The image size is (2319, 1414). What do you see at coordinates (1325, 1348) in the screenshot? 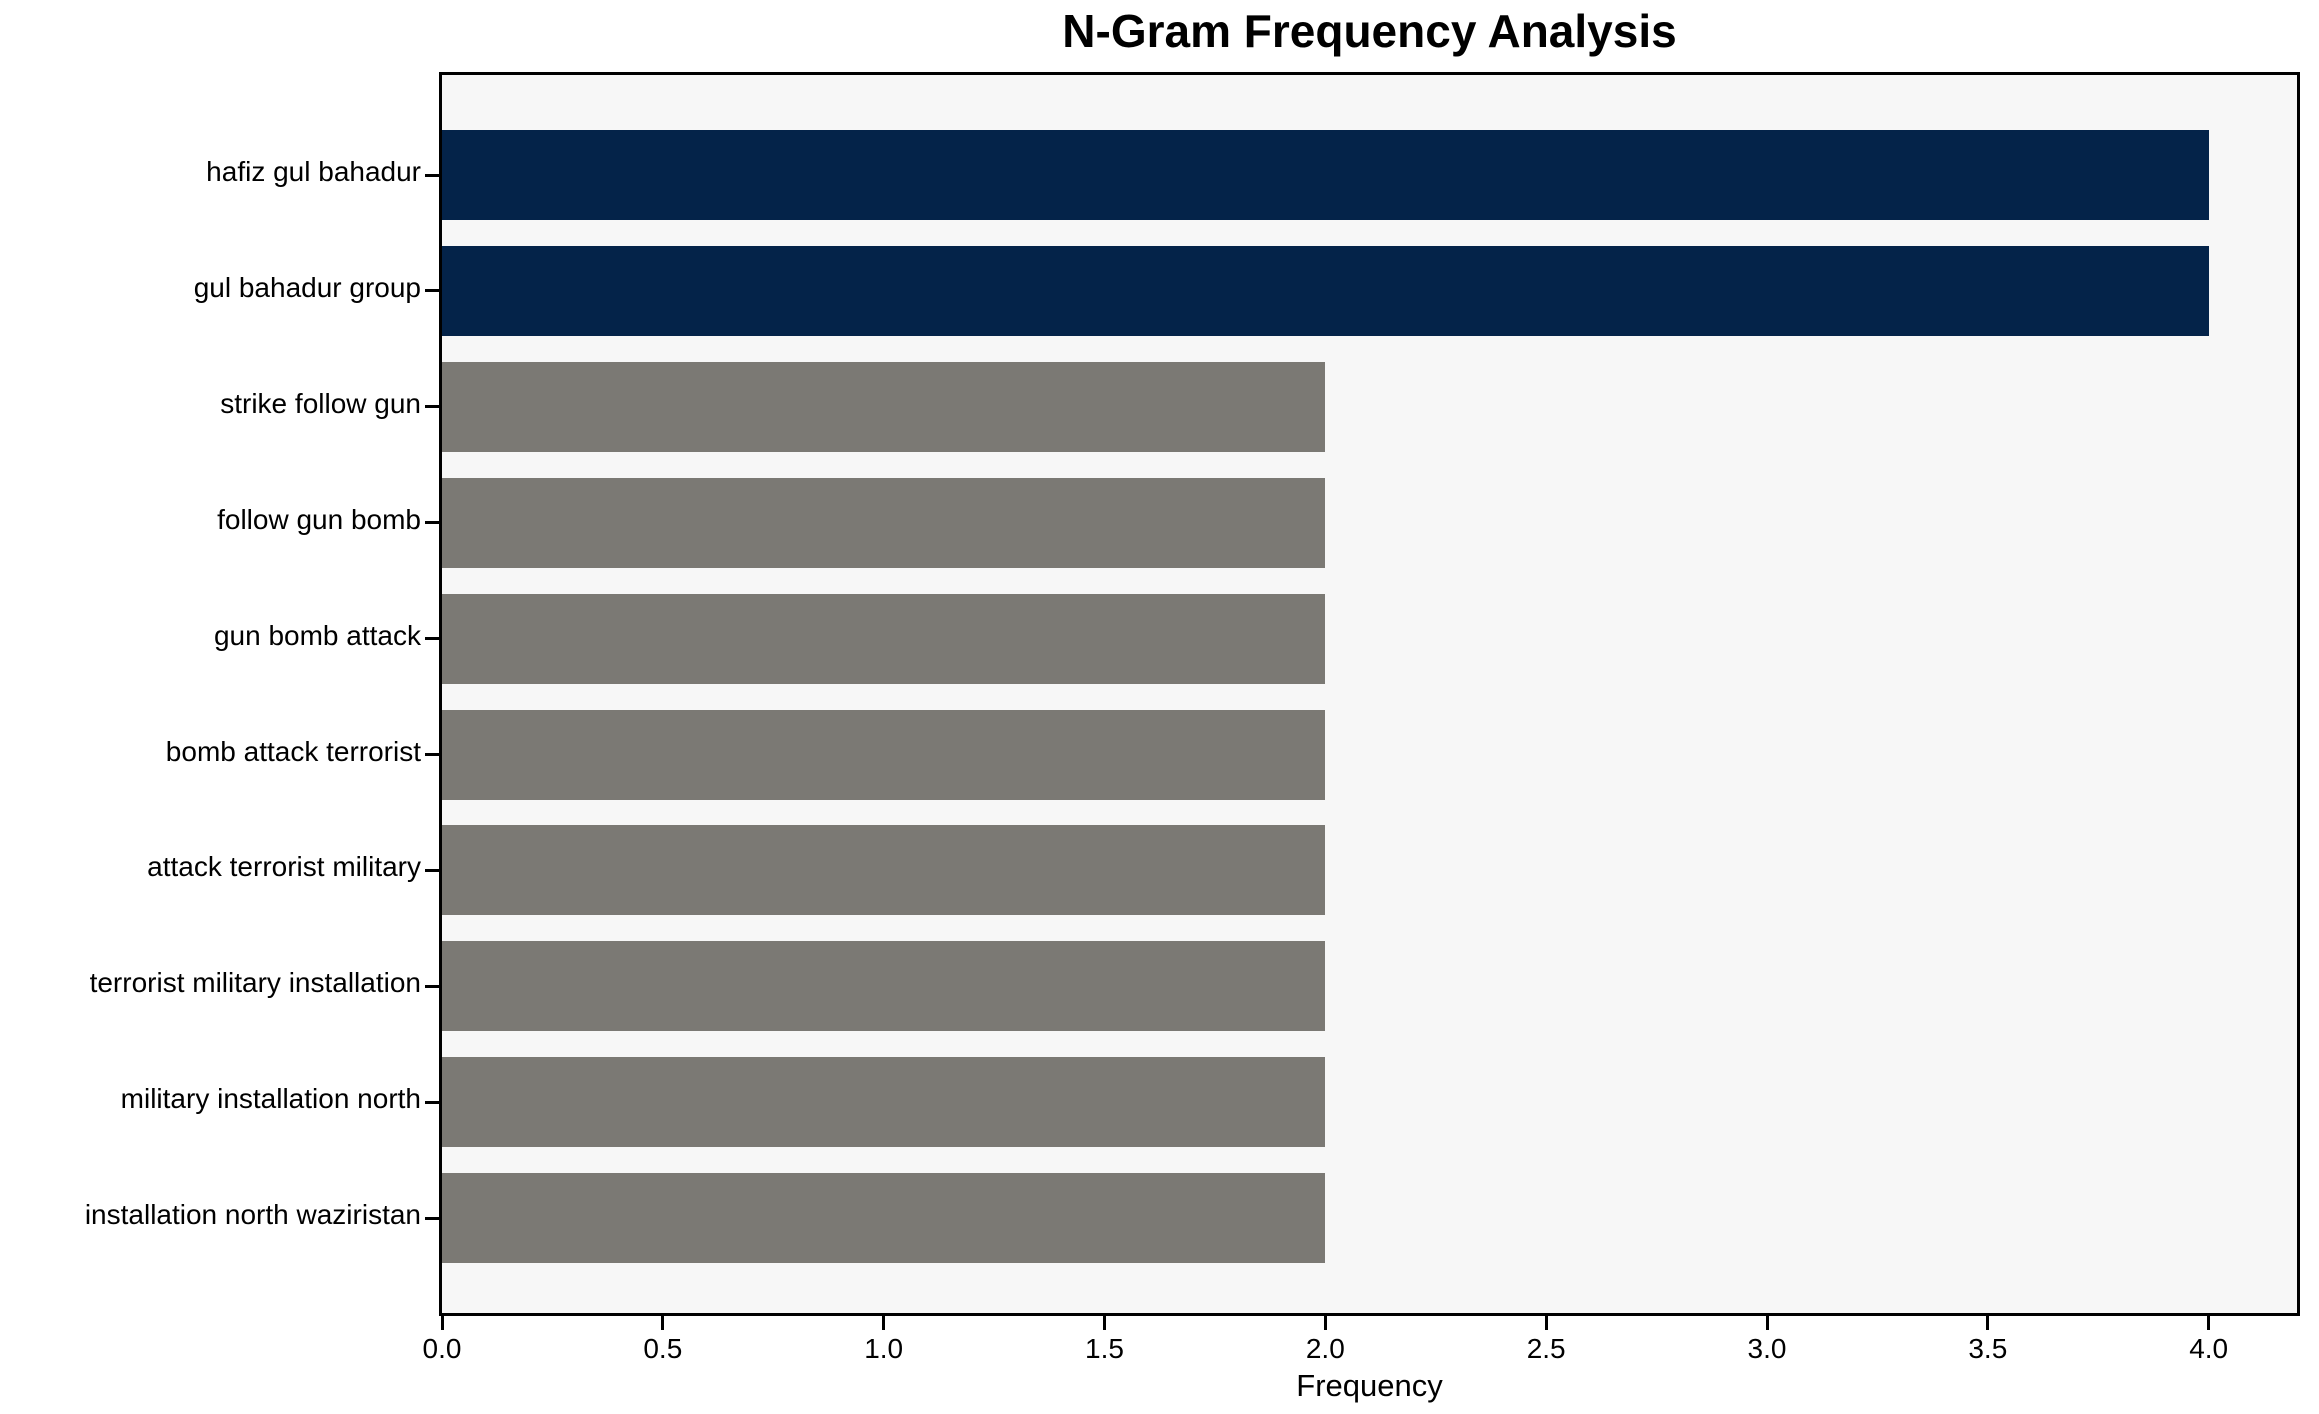
I see `x-tick-label: 2.0` at bounding box center [1325, 1348].